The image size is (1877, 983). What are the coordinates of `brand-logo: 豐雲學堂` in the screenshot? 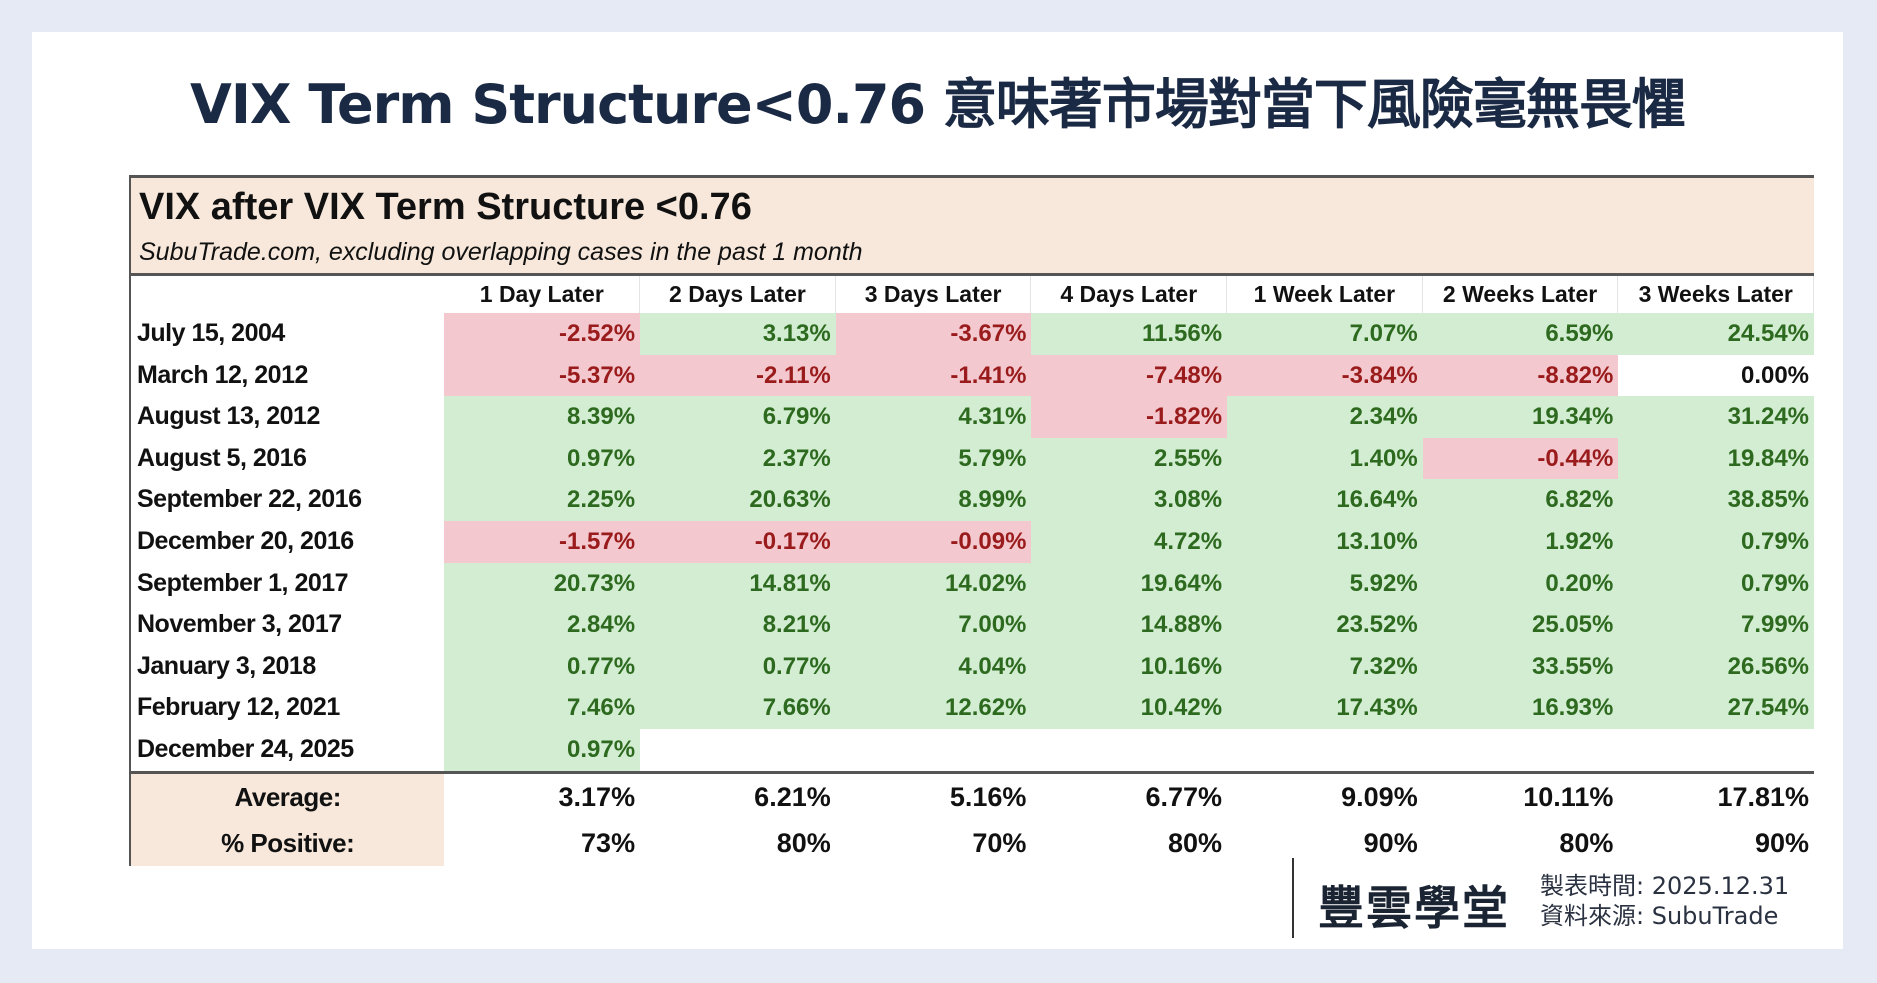 It's located at (1414, 908).